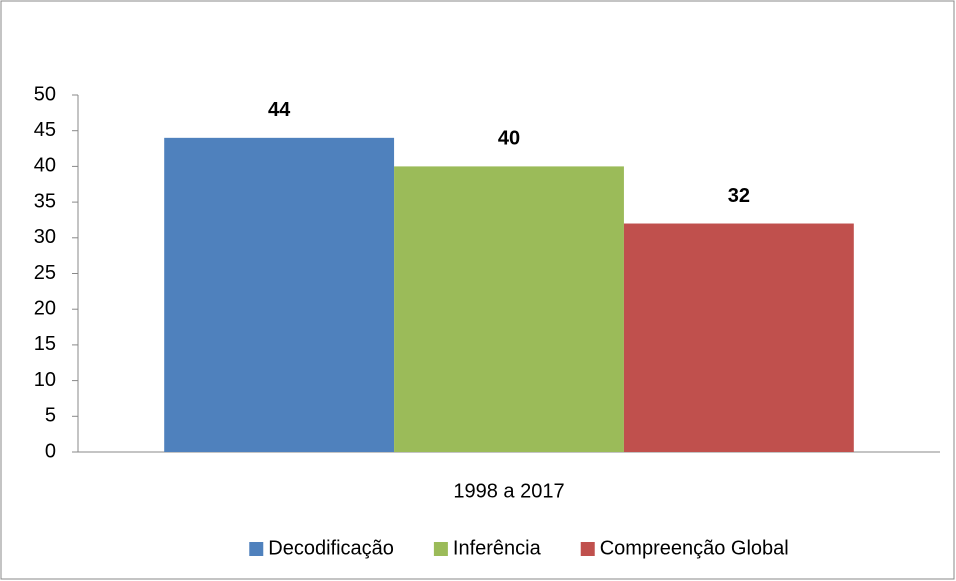  What do you see at coordinates (509, 139) in the screenshot?
I see `data-label: 40` at bounding box center [509, 139].